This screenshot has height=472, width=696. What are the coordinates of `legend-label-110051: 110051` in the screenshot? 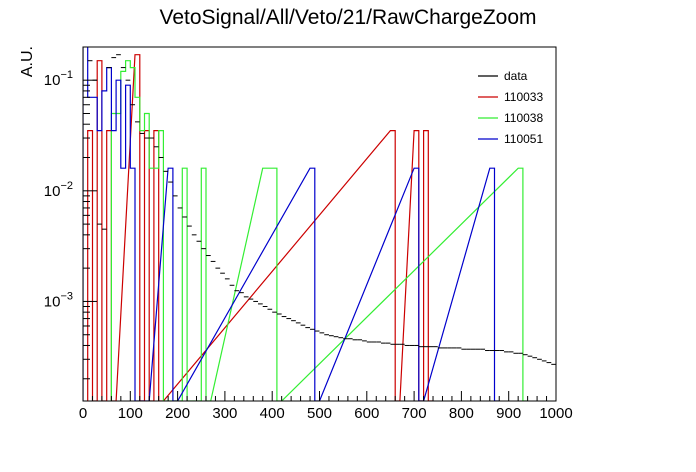 It's located at (523, 139).